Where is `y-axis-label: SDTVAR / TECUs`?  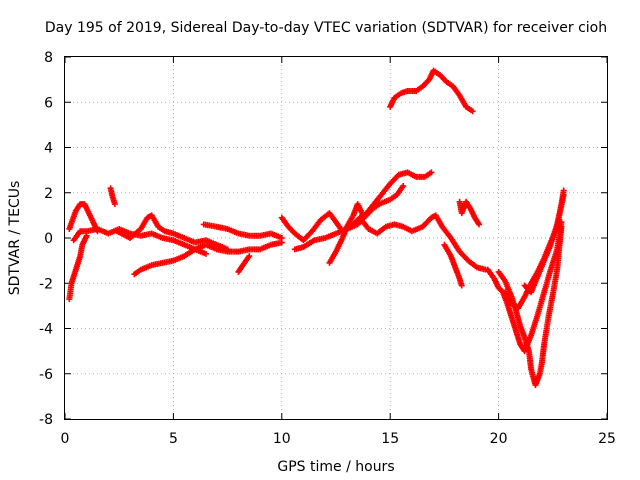
y-axis-label: SDTVAR / TECUs is located at coordinates (15, 238).